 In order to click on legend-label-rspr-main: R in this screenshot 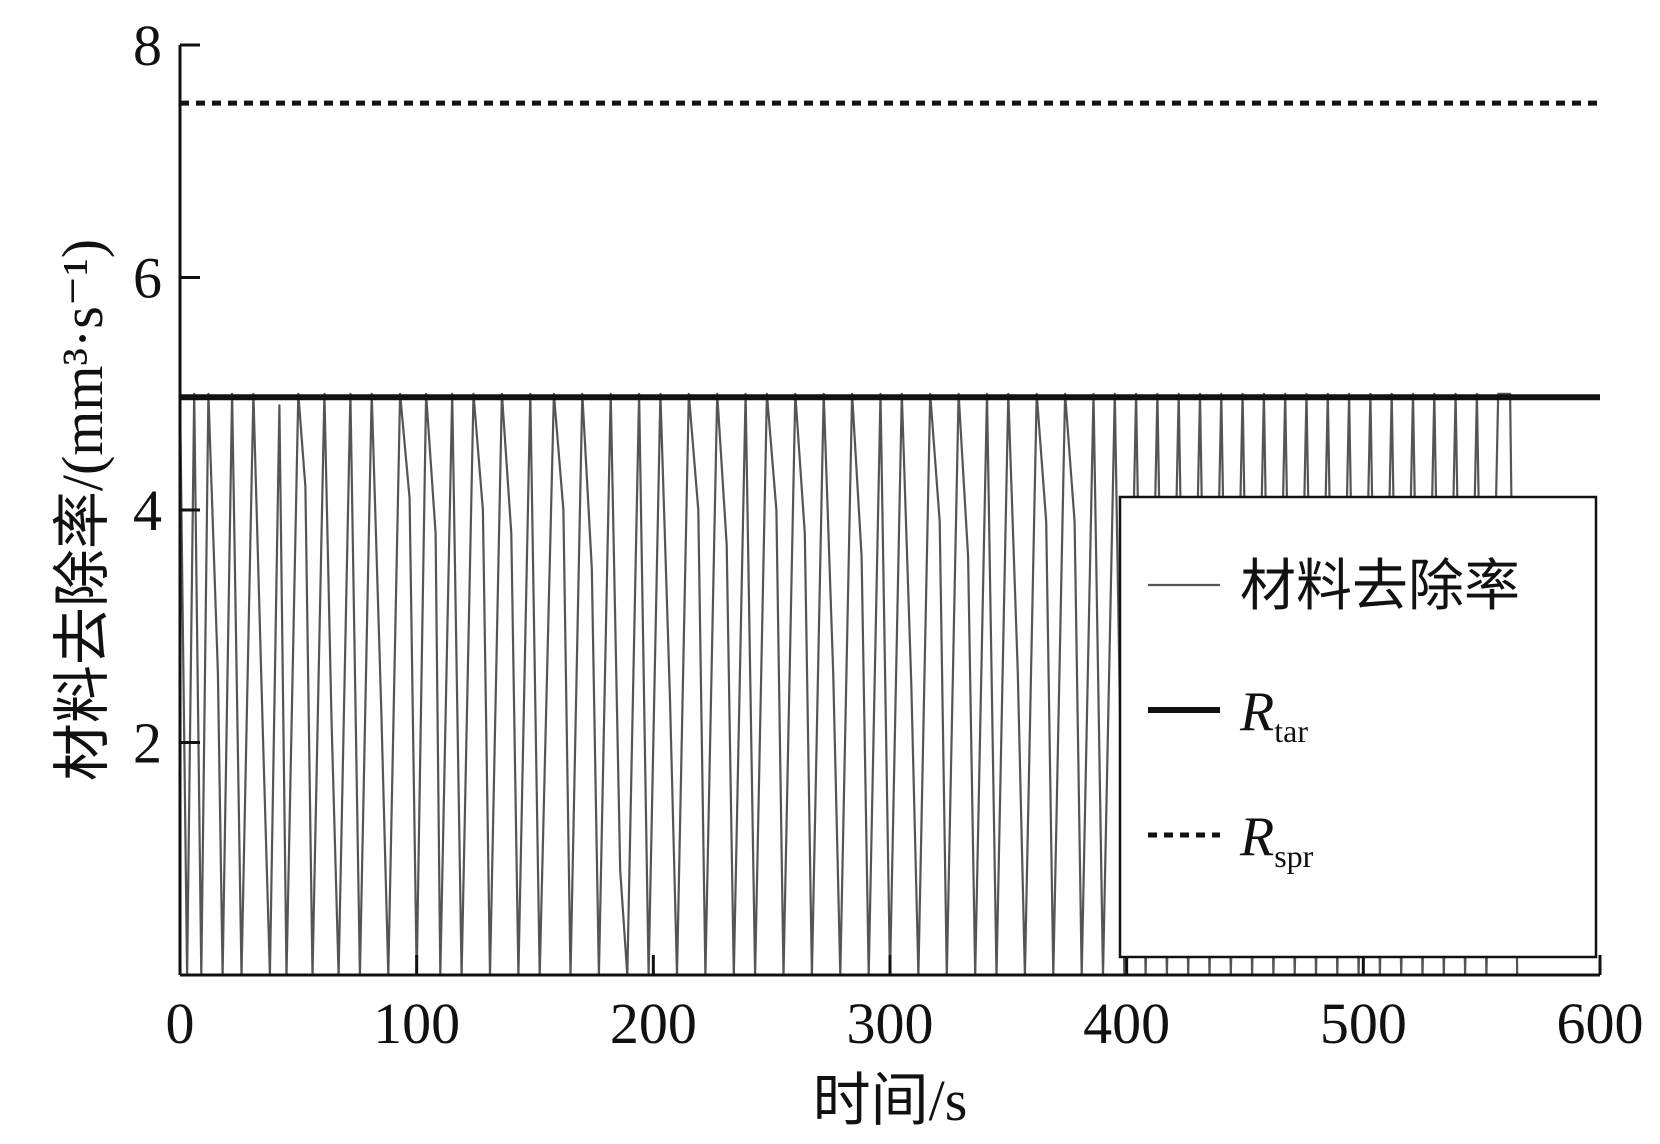, I will do `click(1256, 837)`.